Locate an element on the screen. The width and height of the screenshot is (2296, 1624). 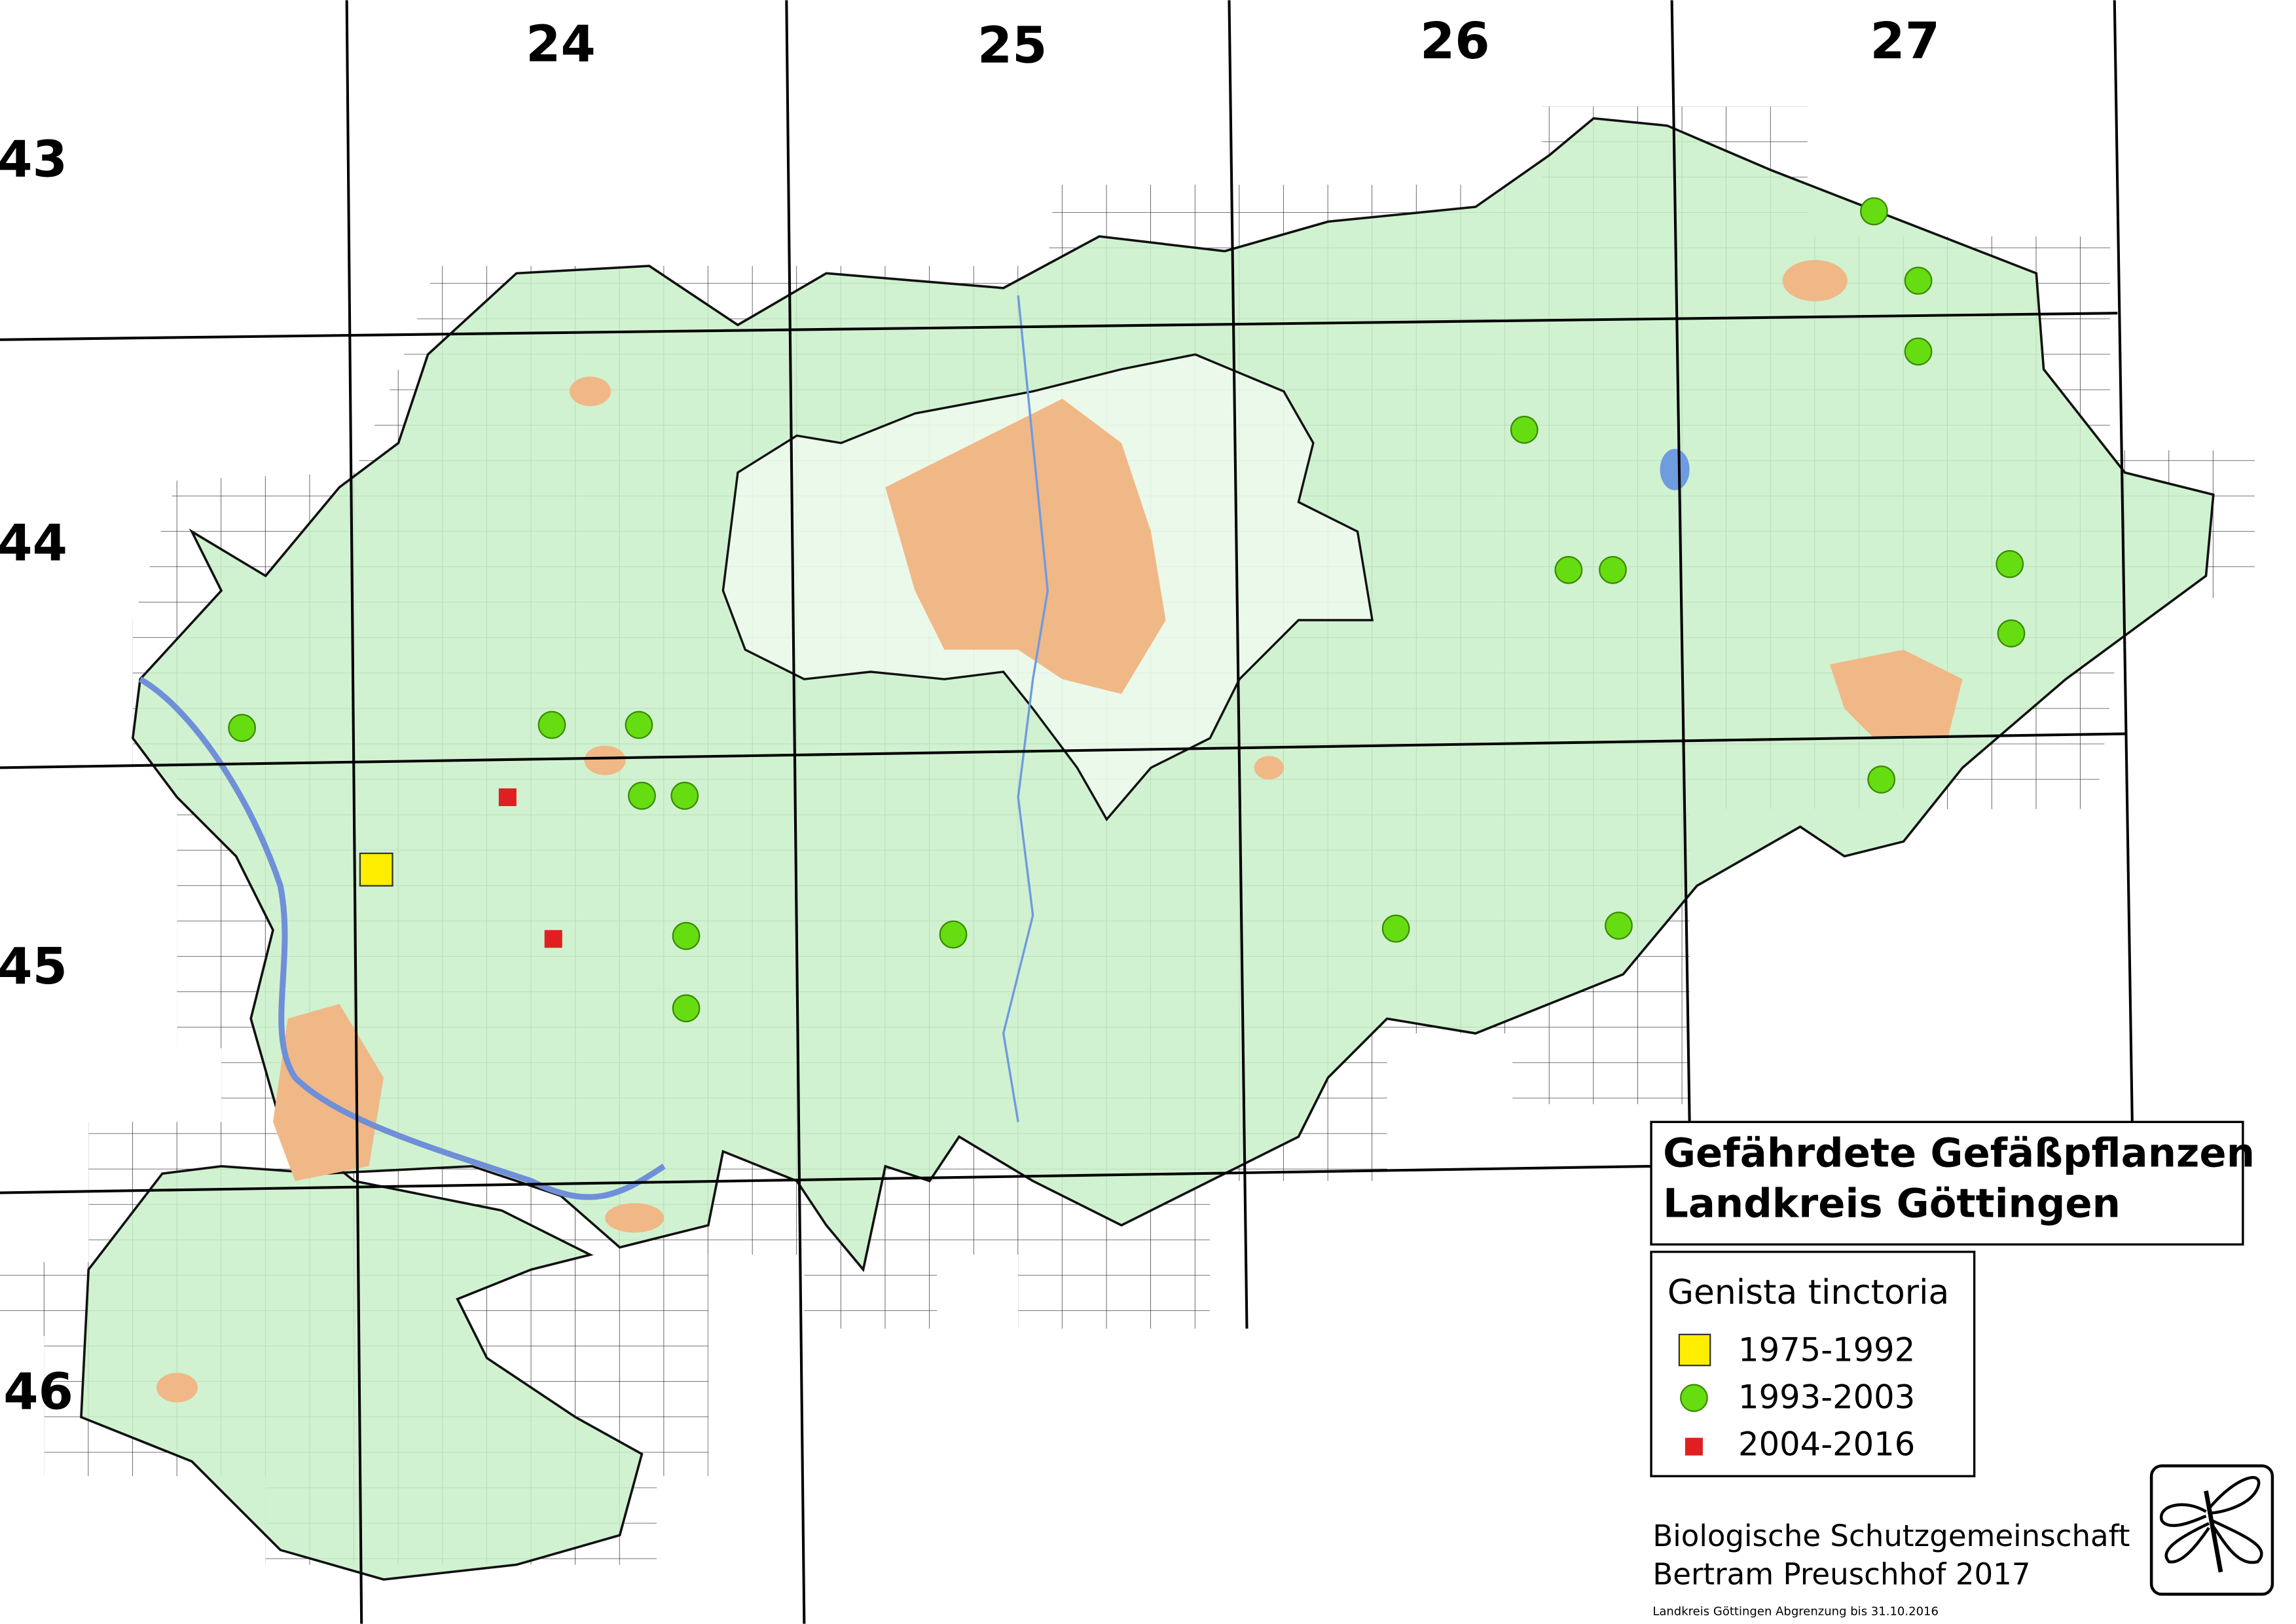
lake is located at coordinates (1675, 469).